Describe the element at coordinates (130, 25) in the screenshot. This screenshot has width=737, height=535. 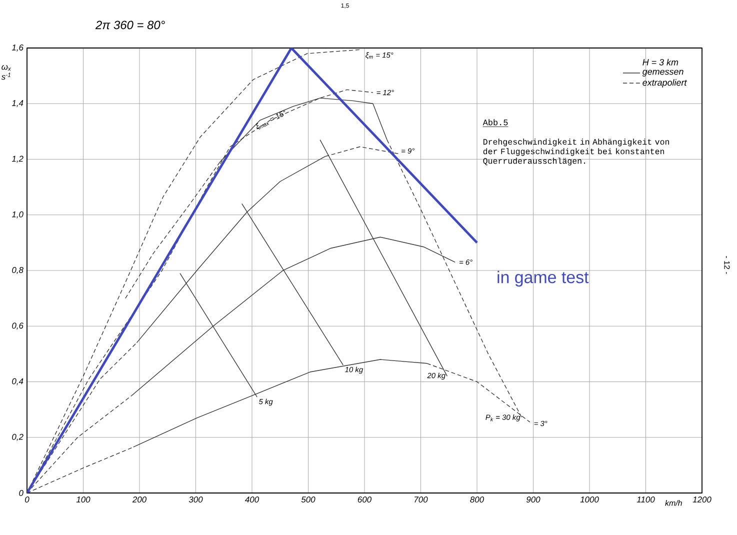
I see `text: 2π 360 = 80°` at that location.